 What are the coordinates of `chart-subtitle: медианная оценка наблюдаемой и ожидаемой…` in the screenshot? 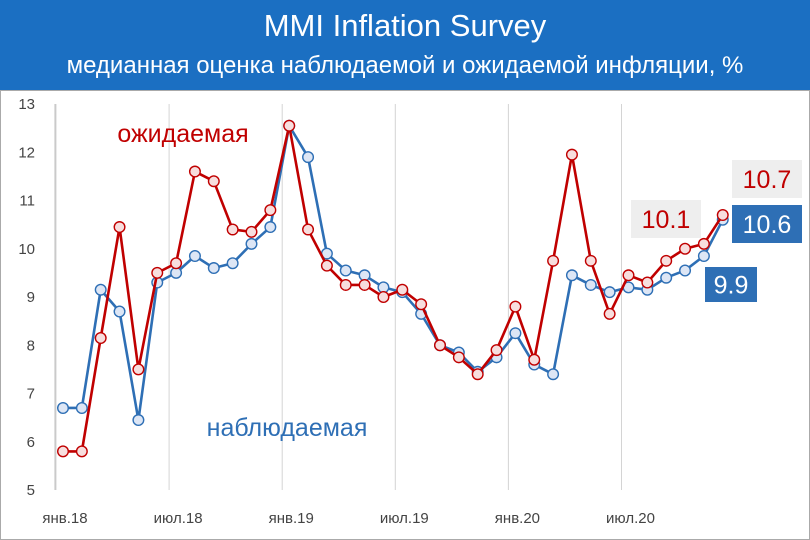 It's located at (405, 65).